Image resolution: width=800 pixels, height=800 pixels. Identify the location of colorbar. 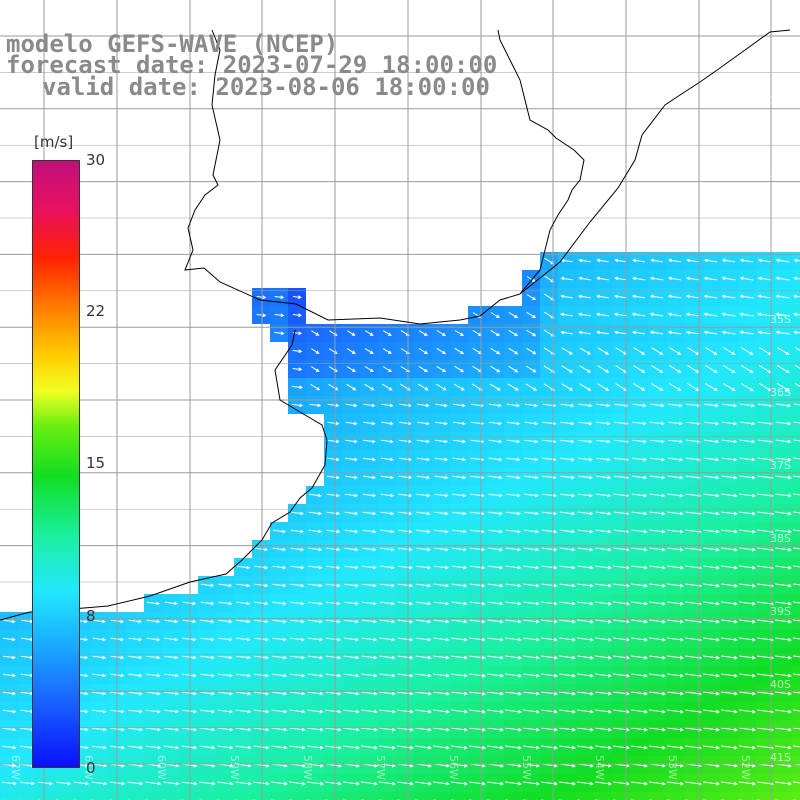
(56, 464).